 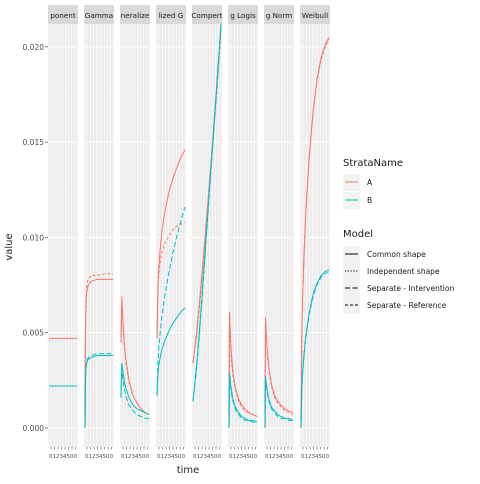 I want to click on facet-strip-label: g Norm, so click(x=279, y=15).